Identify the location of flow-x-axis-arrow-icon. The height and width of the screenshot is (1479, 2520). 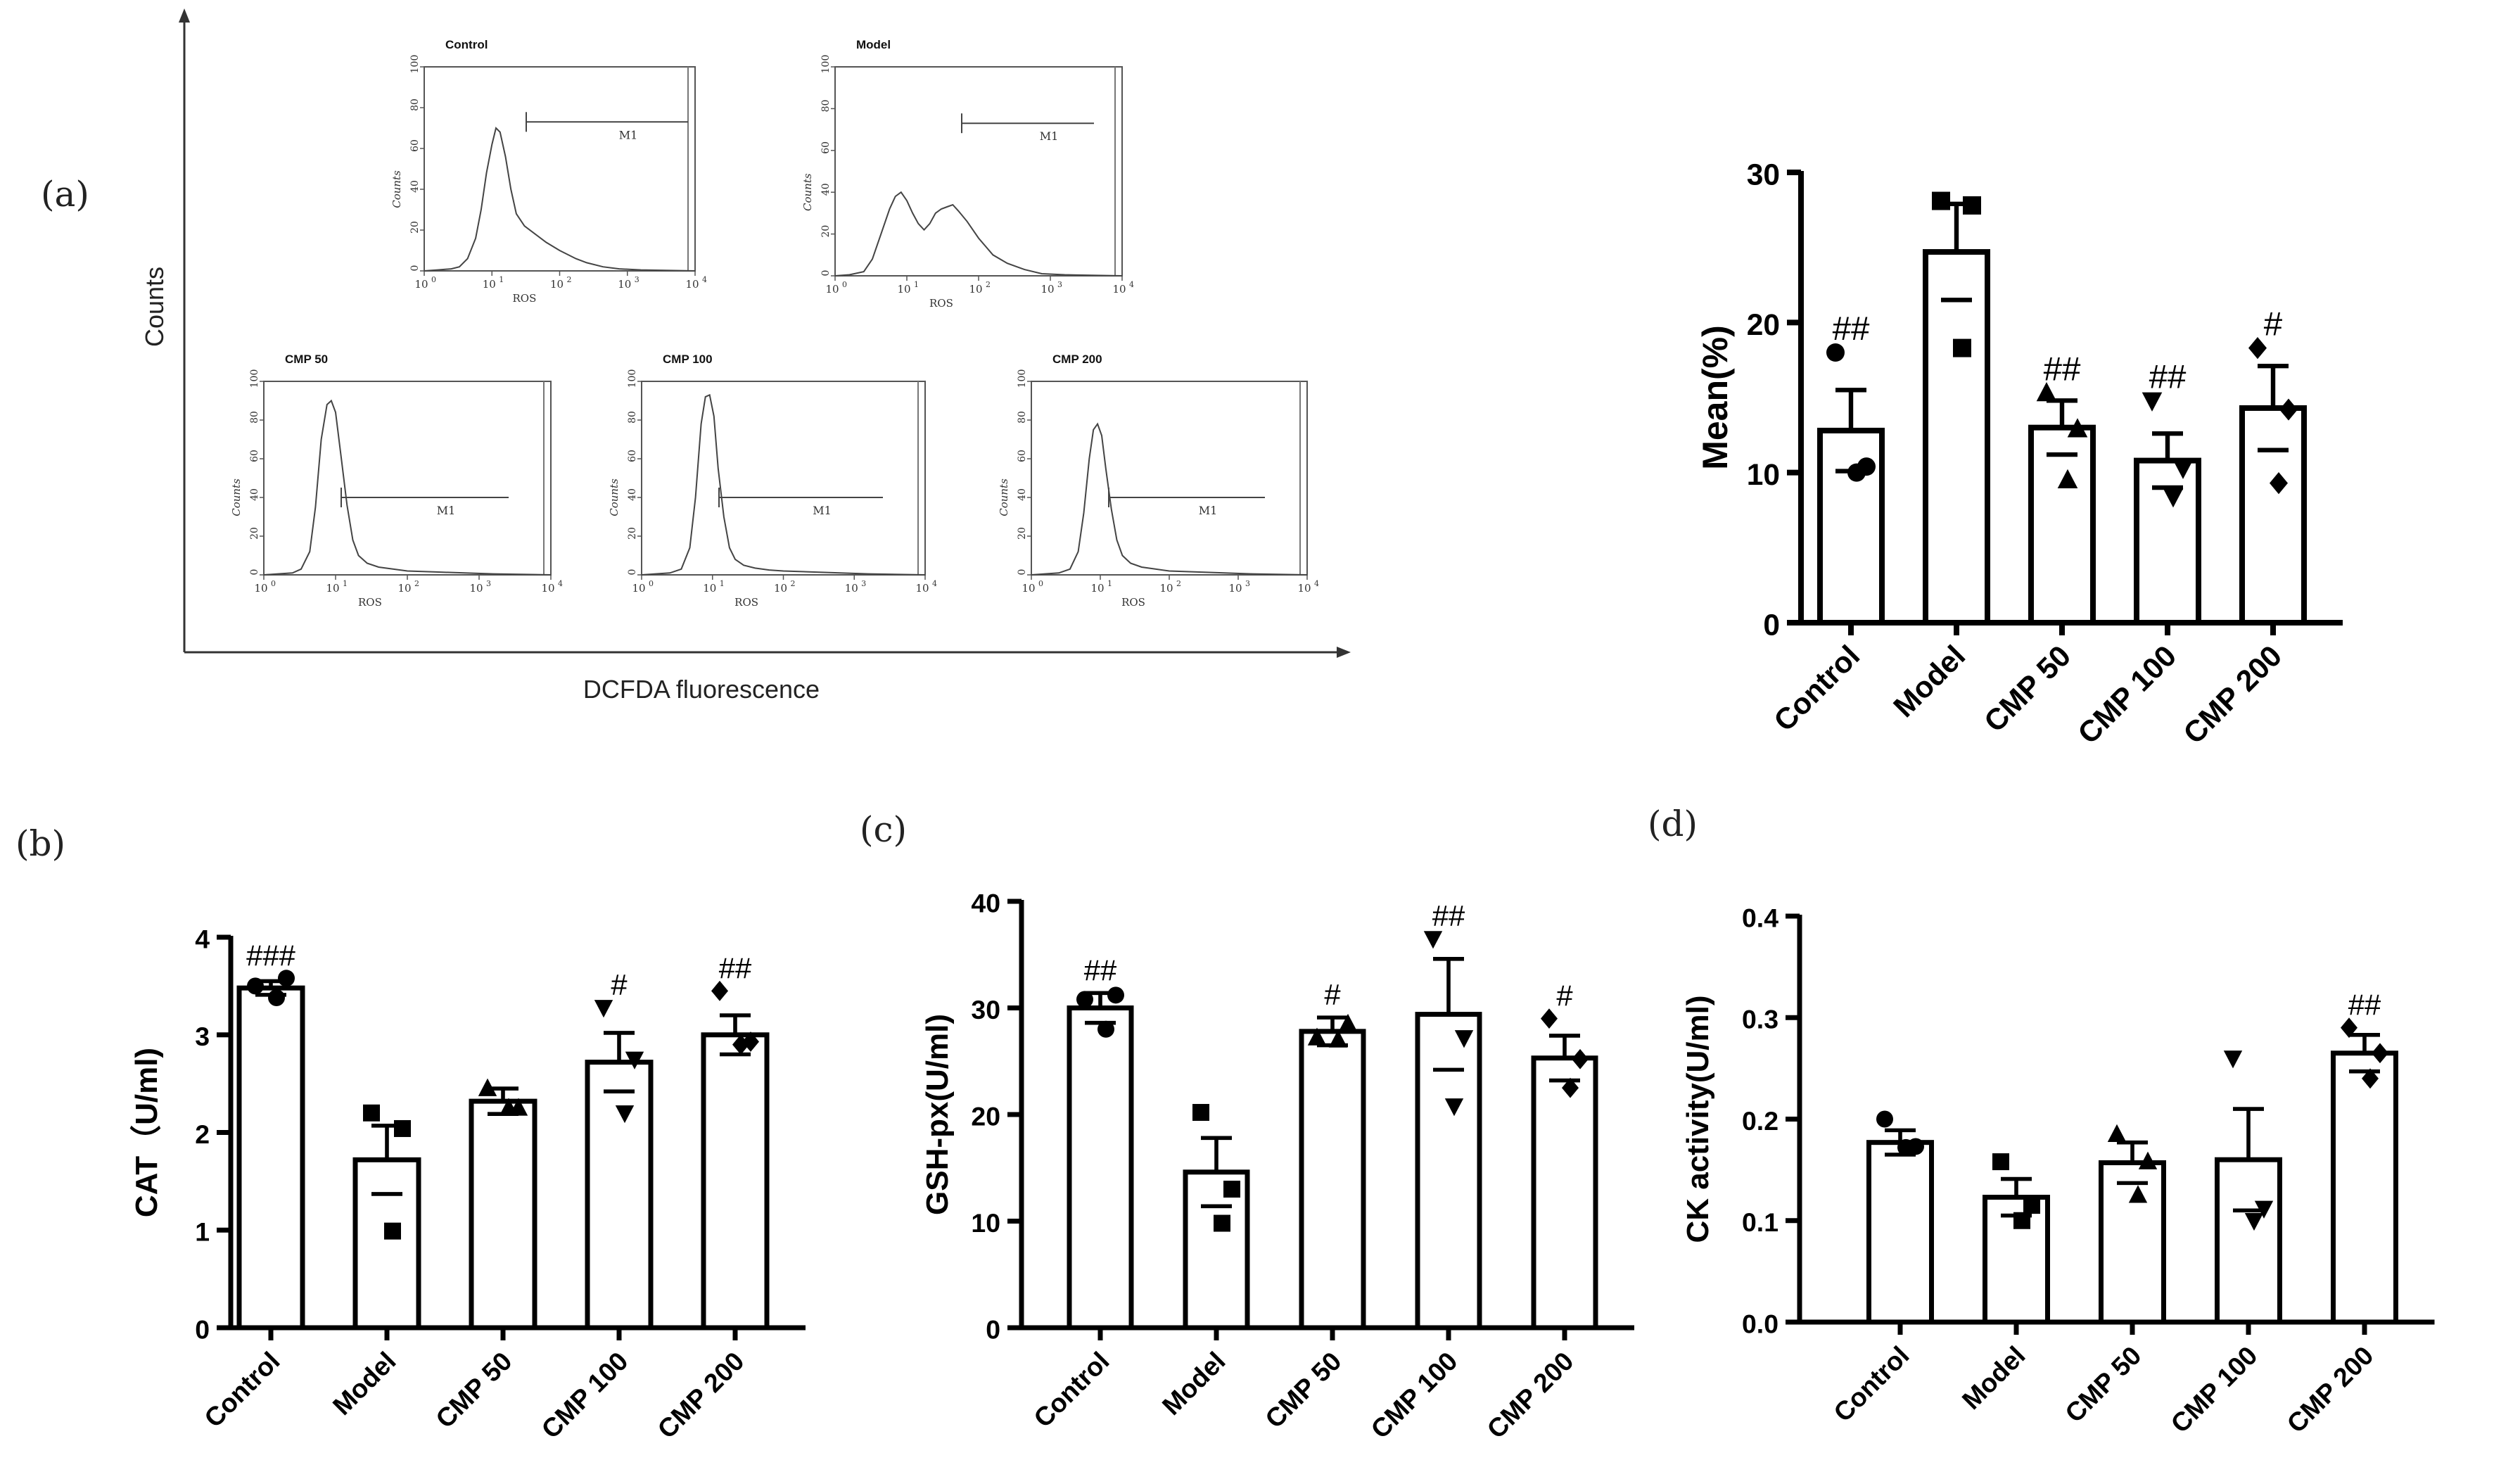
(1344, 652).